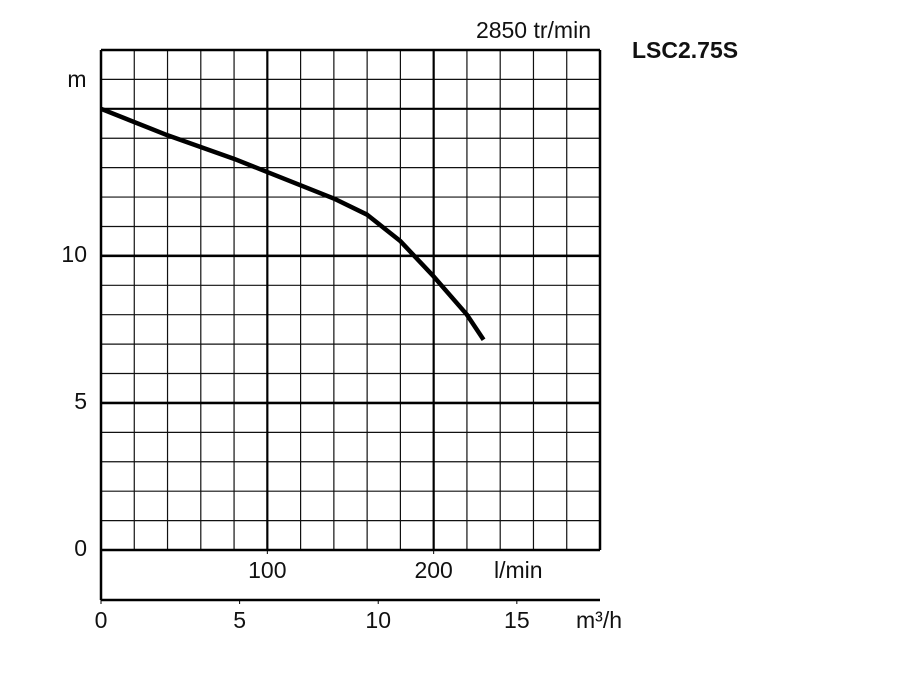 The width and height of the screenshot is (900, 700). Describe the element at coordinates (518, 570) in the screenshot. I see `x-axis-label: l/min` at that location.